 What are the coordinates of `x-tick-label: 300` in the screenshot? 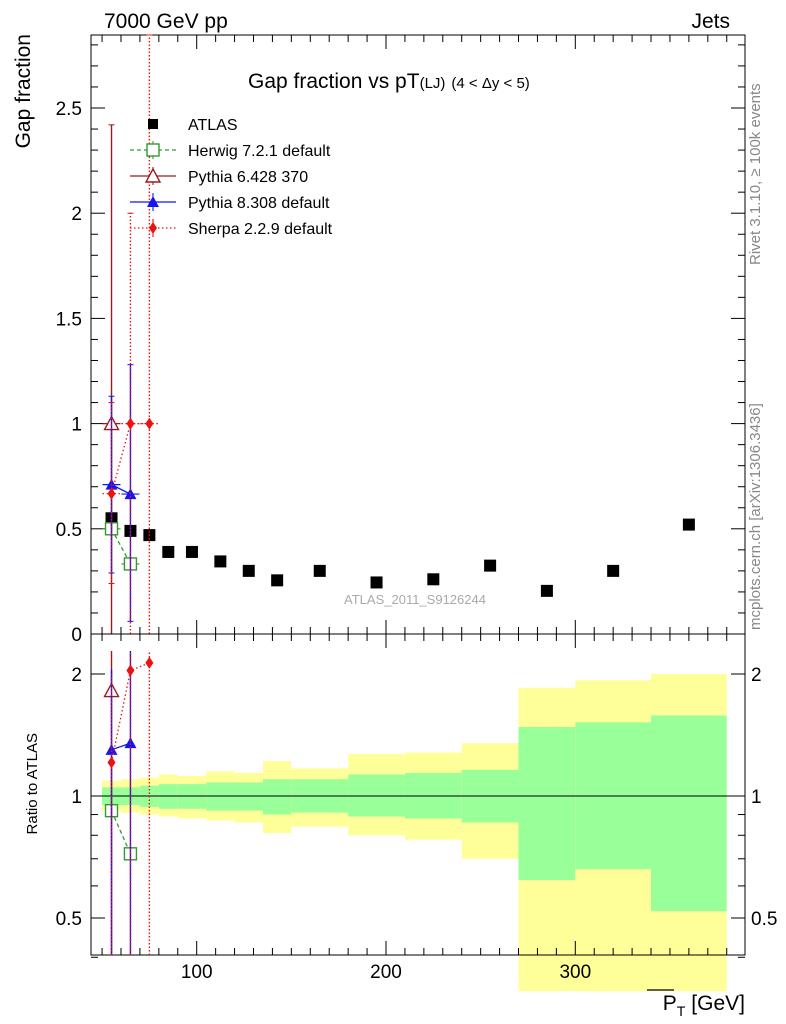 It's located at (575, 972).